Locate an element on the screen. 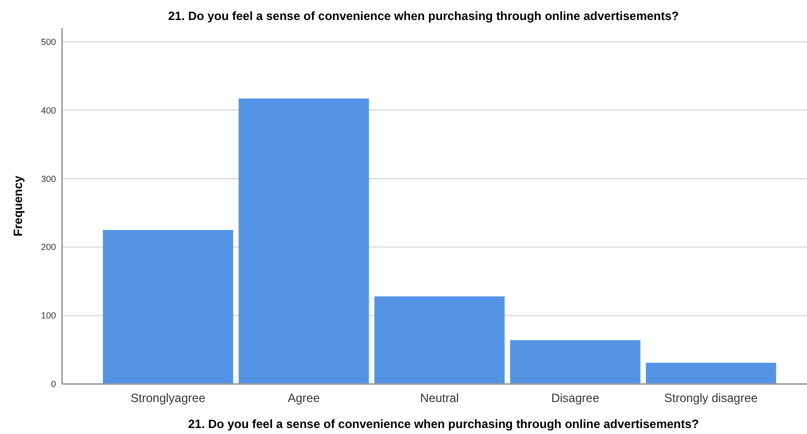  y-axis-title: Frequency is located at coordinates (18, 205).